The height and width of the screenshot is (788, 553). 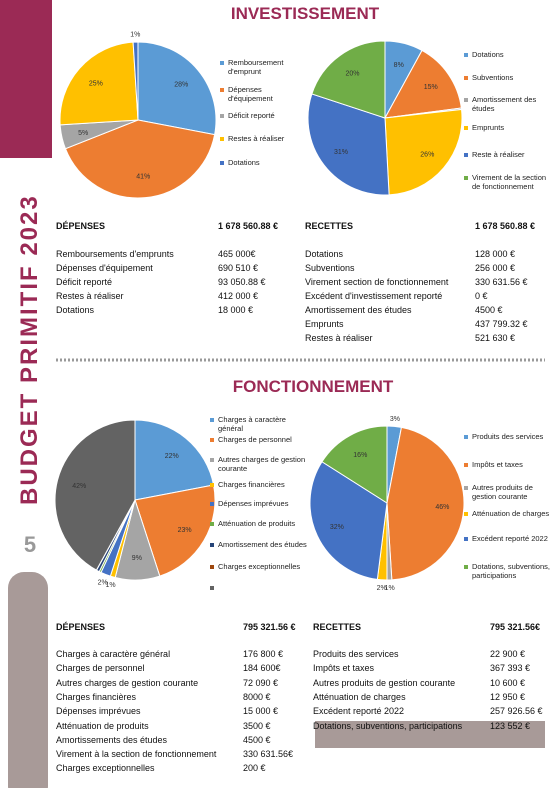 I want to click on row-amount: 184 600€, so click(x=262, y=668).